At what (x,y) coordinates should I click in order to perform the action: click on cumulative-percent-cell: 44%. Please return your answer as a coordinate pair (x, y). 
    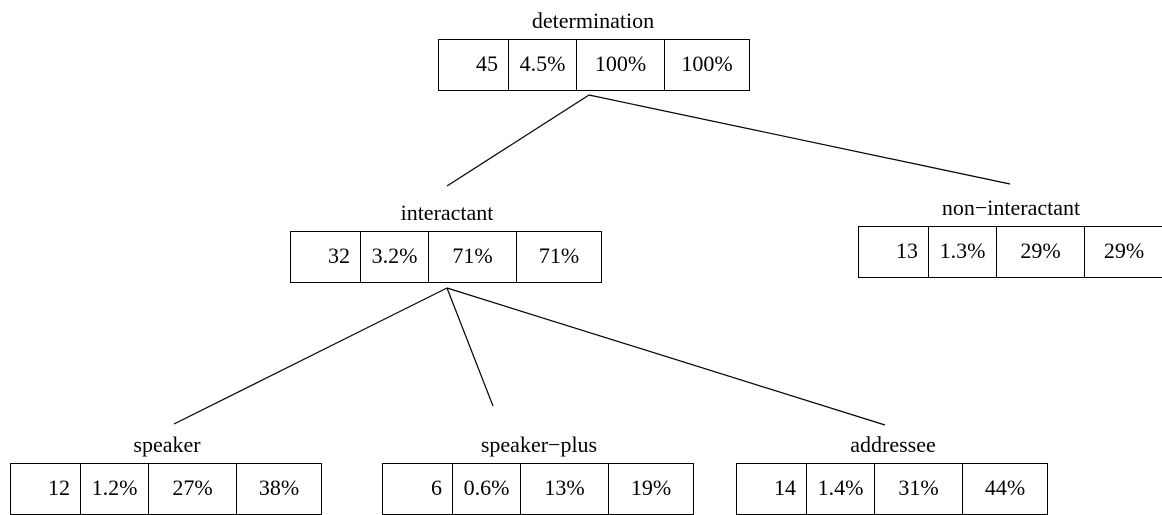
    Looking at the image, I should click on (1005, 487).